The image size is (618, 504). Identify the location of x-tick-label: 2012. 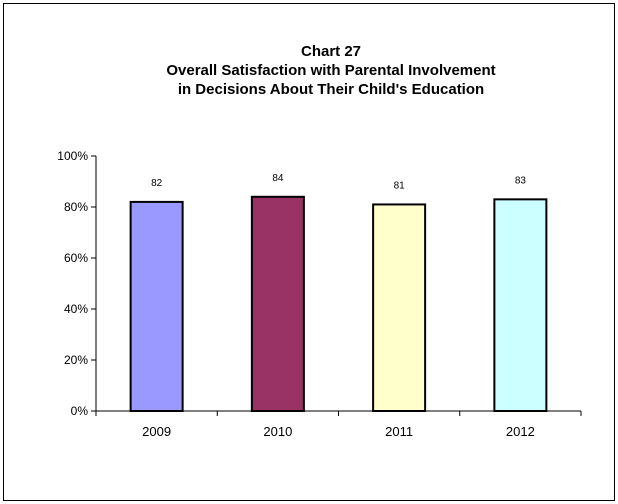
(520, 431).